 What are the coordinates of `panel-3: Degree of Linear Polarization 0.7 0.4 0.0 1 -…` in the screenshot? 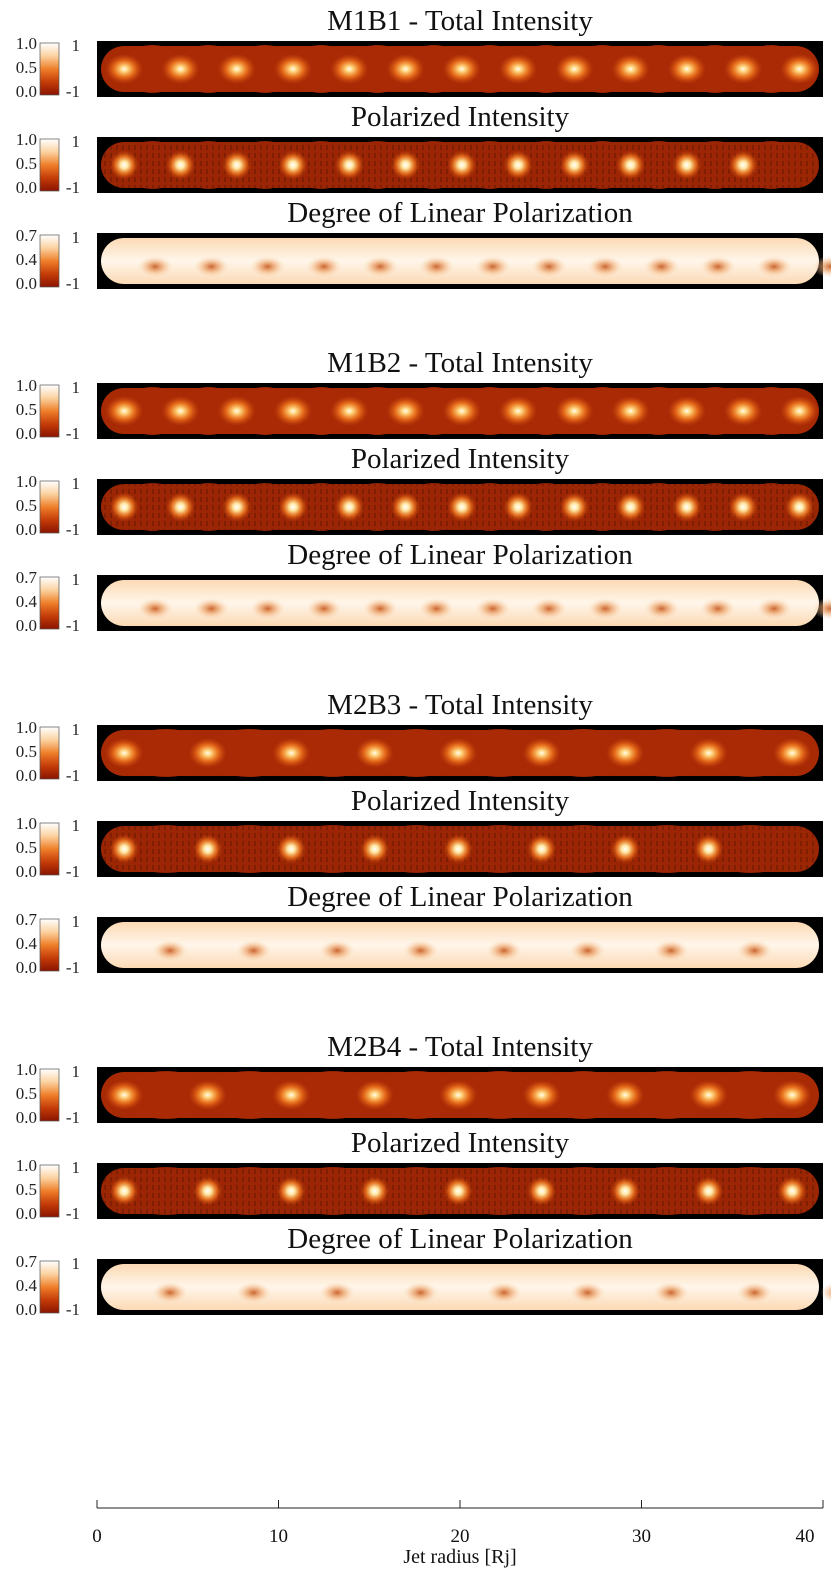 It's located at (423, 245).